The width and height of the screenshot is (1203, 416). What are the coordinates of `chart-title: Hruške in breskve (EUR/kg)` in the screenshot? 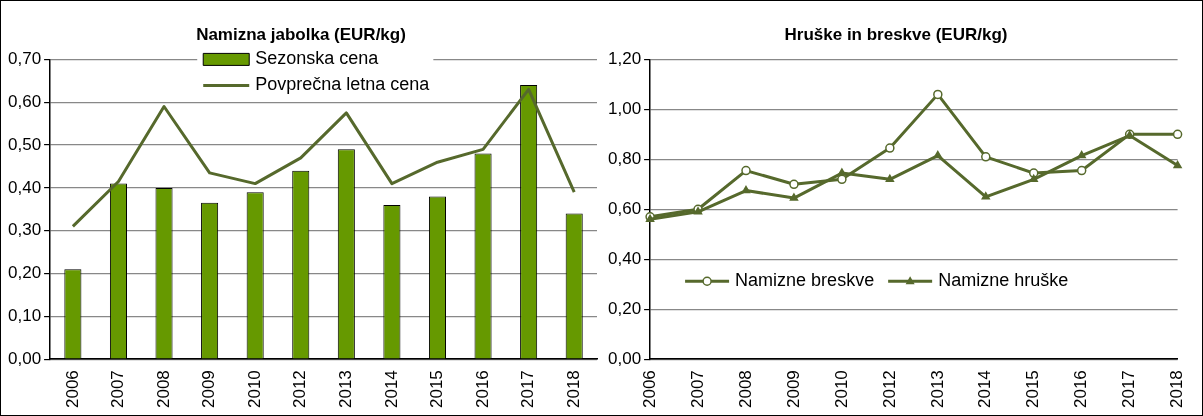 It's located at (896, 34).